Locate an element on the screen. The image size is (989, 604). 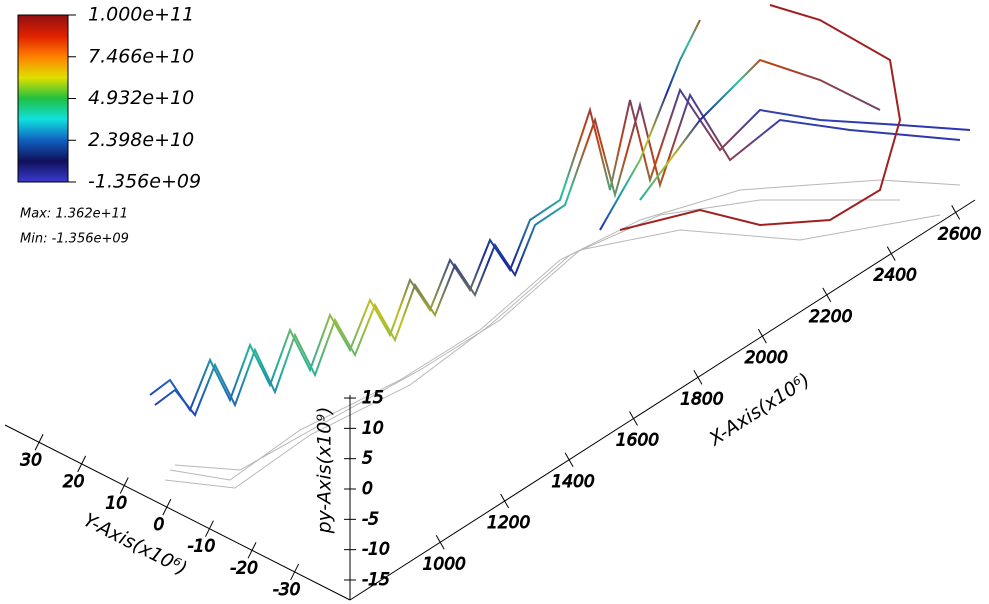
z-axis-tick-label: 10 is located at coordinates (373, 428).